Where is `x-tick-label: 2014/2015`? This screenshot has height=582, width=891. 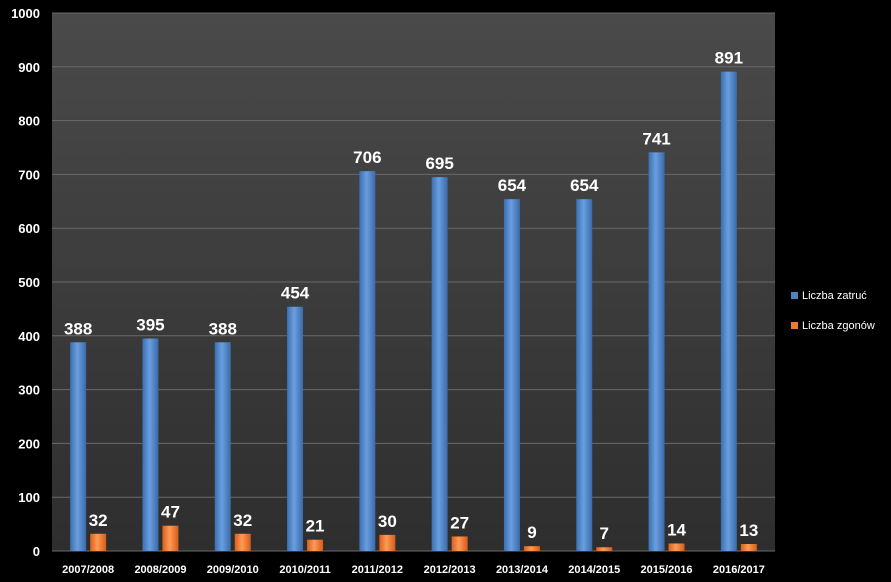
x-tick-label: 2014/2015 is located at coordinates (594, 570).